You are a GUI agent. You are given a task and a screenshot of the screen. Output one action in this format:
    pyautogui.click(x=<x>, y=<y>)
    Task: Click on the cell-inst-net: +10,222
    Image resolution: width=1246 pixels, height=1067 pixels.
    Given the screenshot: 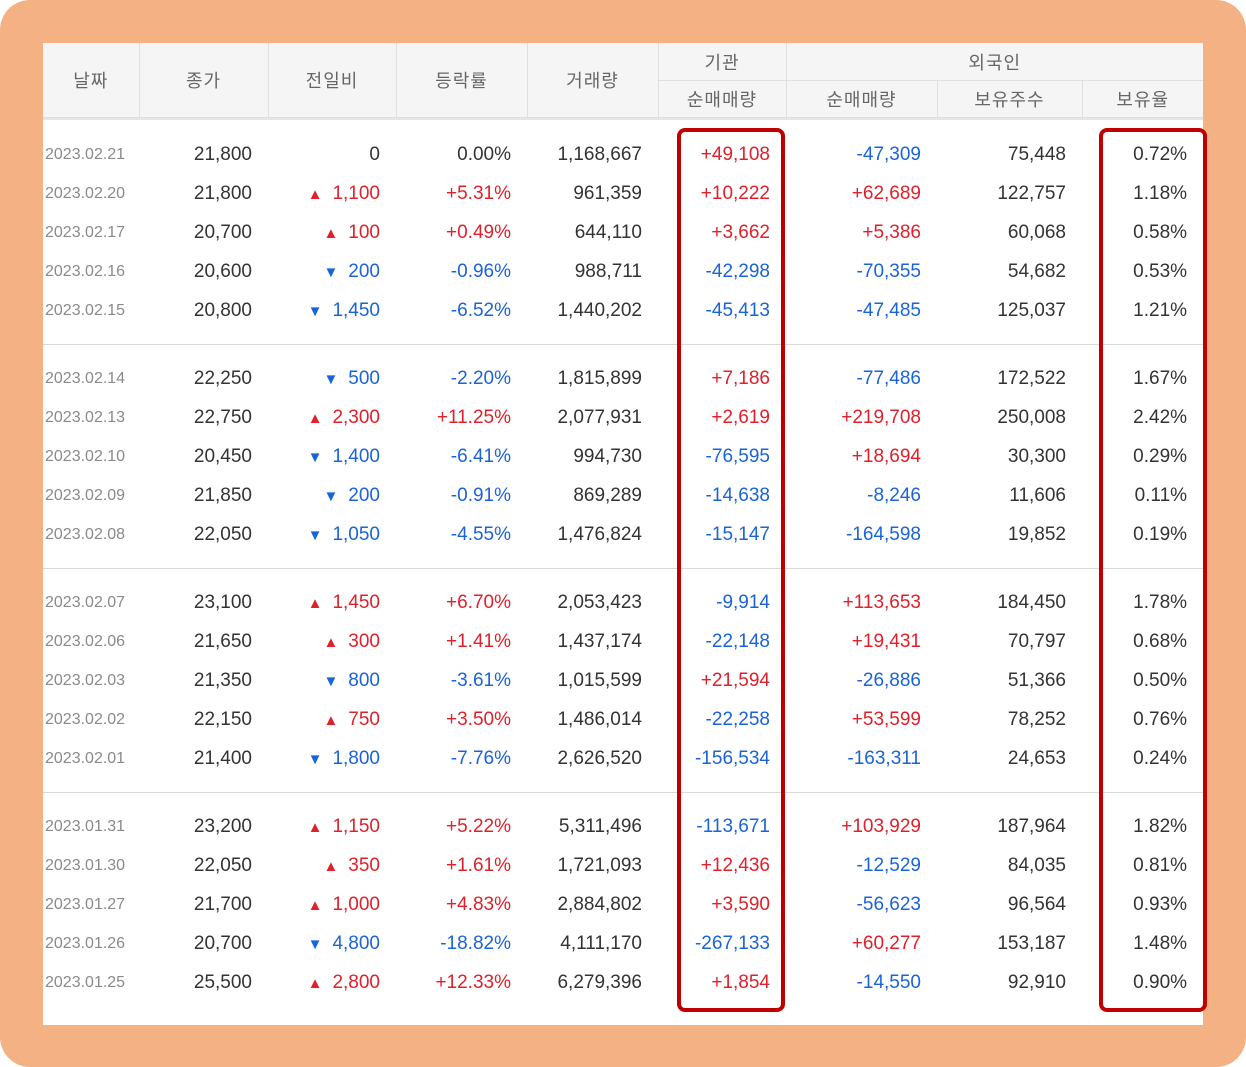 What is the action you would take?
    pyautogui.click(x=735, y=193)
    